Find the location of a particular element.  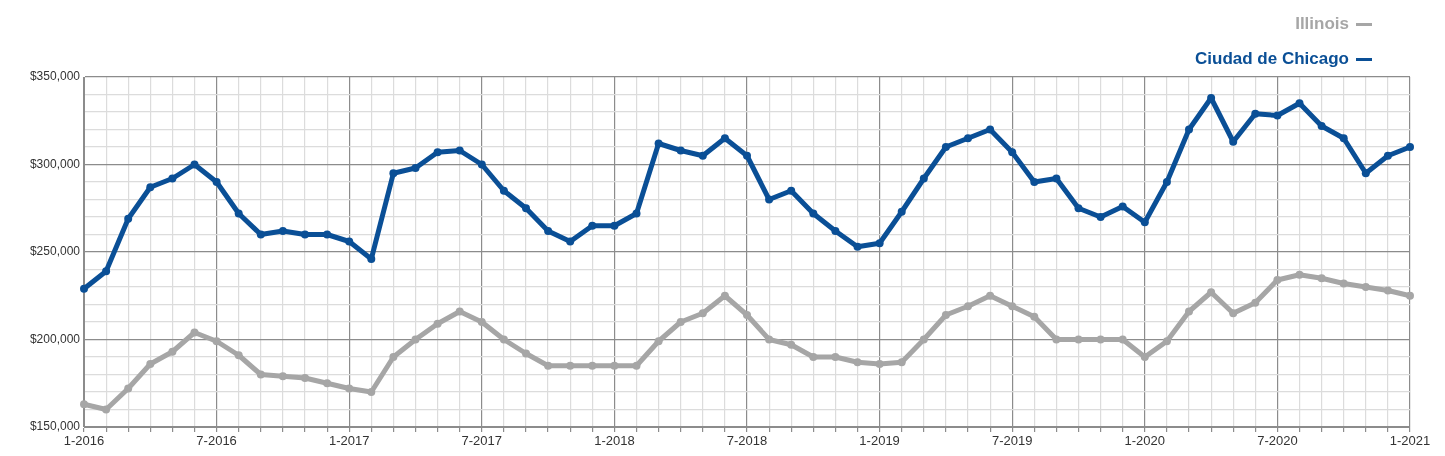

legend-label: Illinois is located at coordinates (1322, 23).